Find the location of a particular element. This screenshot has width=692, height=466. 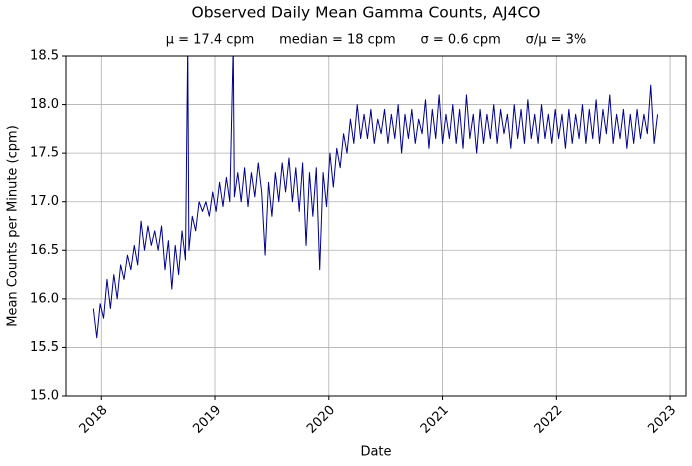

y-tick-label: 17.0 is located at coordinates (44, 201).